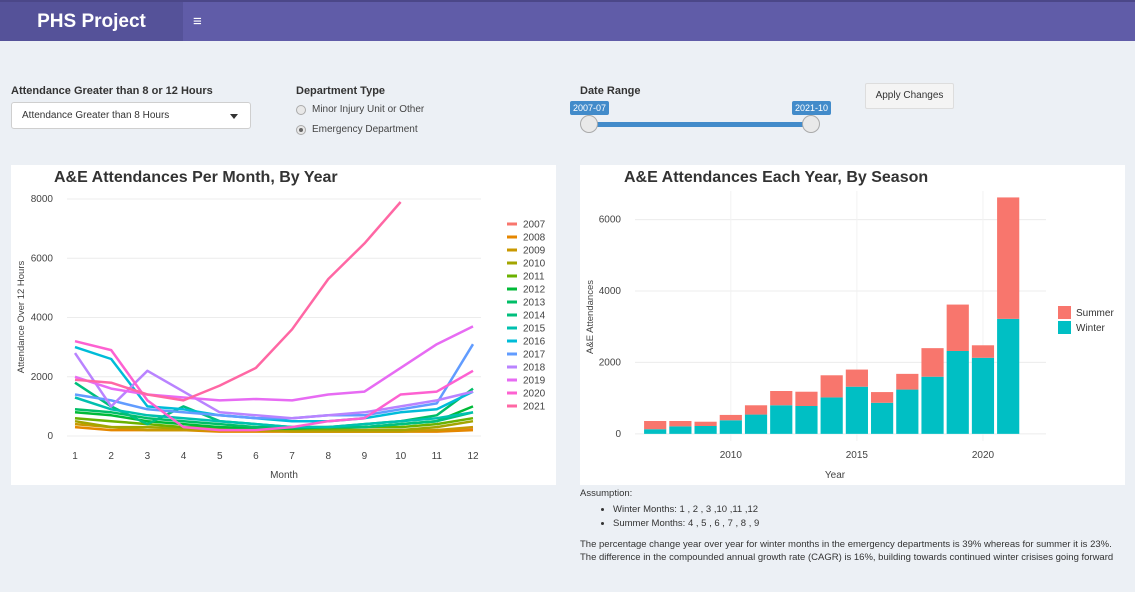  What do you see at coordinates (274, 412) in the screenshot?
I see `line-series-2015` at bounding box center [274, 412].